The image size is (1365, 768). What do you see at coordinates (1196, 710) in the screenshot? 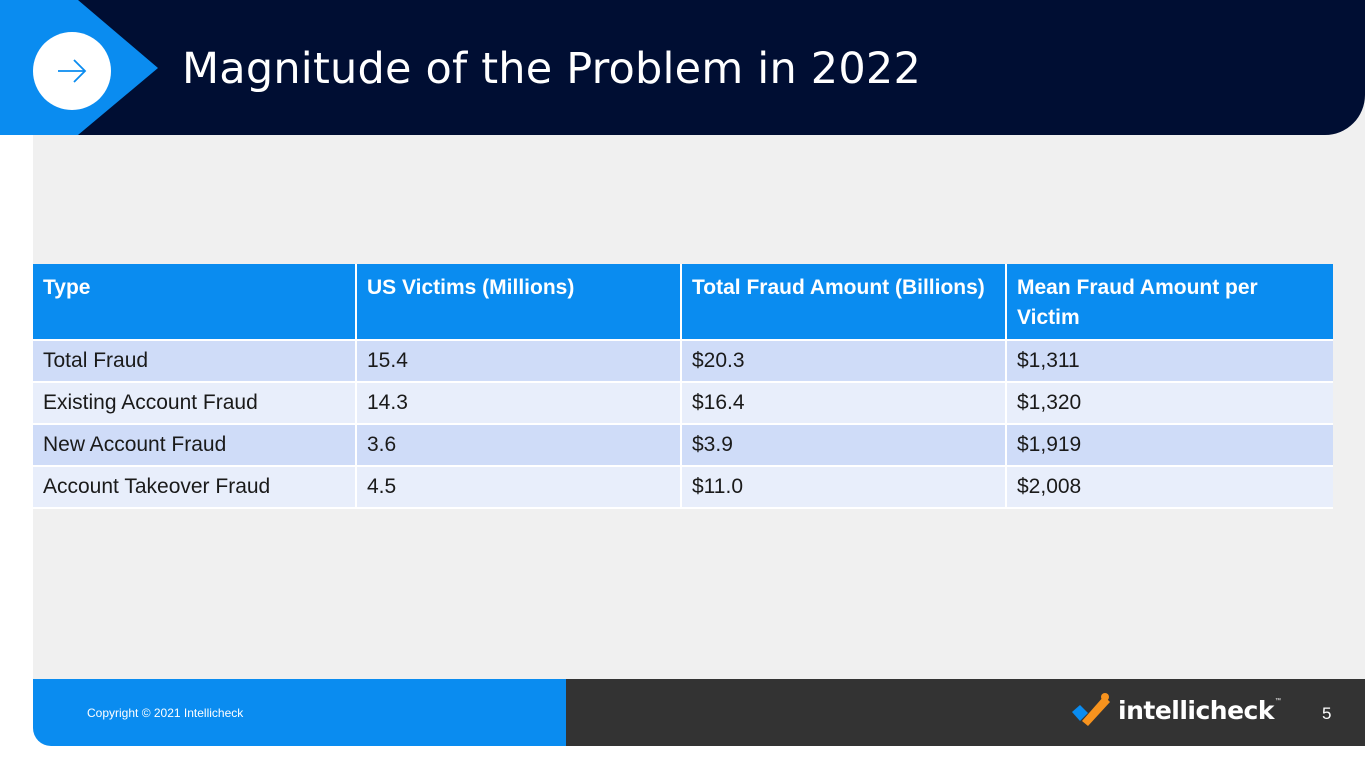
I see `logo-wordmark: intellicheck` at bounding box center [1196, 710].